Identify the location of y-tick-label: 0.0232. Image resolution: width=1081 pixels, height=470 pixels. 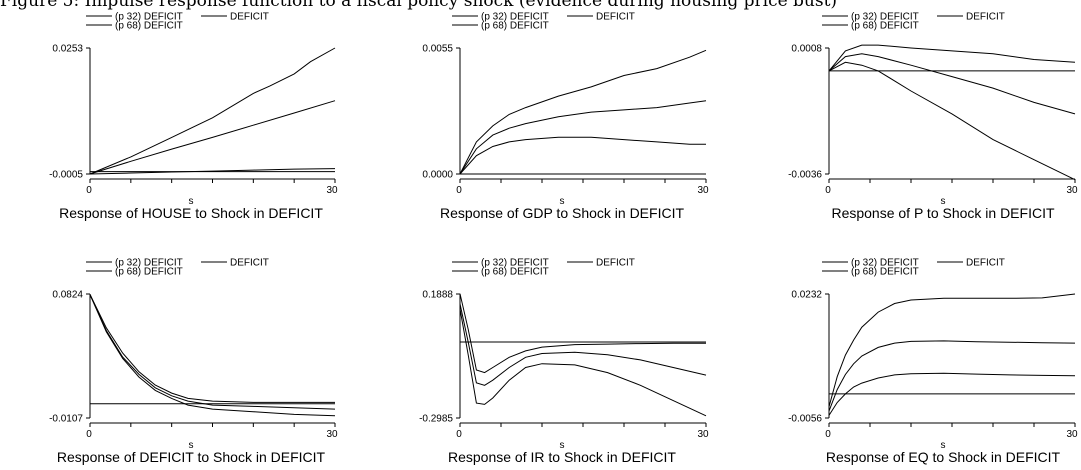
(806, 295).